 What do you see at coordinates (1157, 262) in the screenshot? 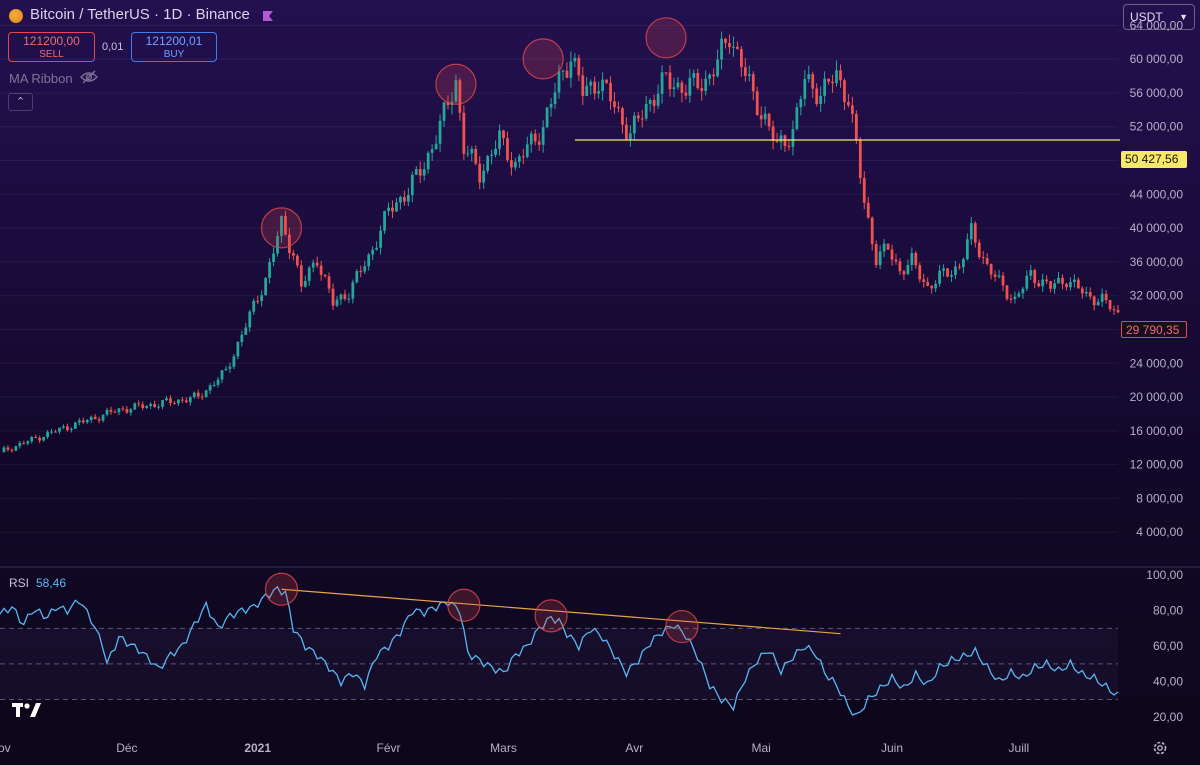
I see `price-tick-label: 36 000,00` at bounding box center [1157, 262].